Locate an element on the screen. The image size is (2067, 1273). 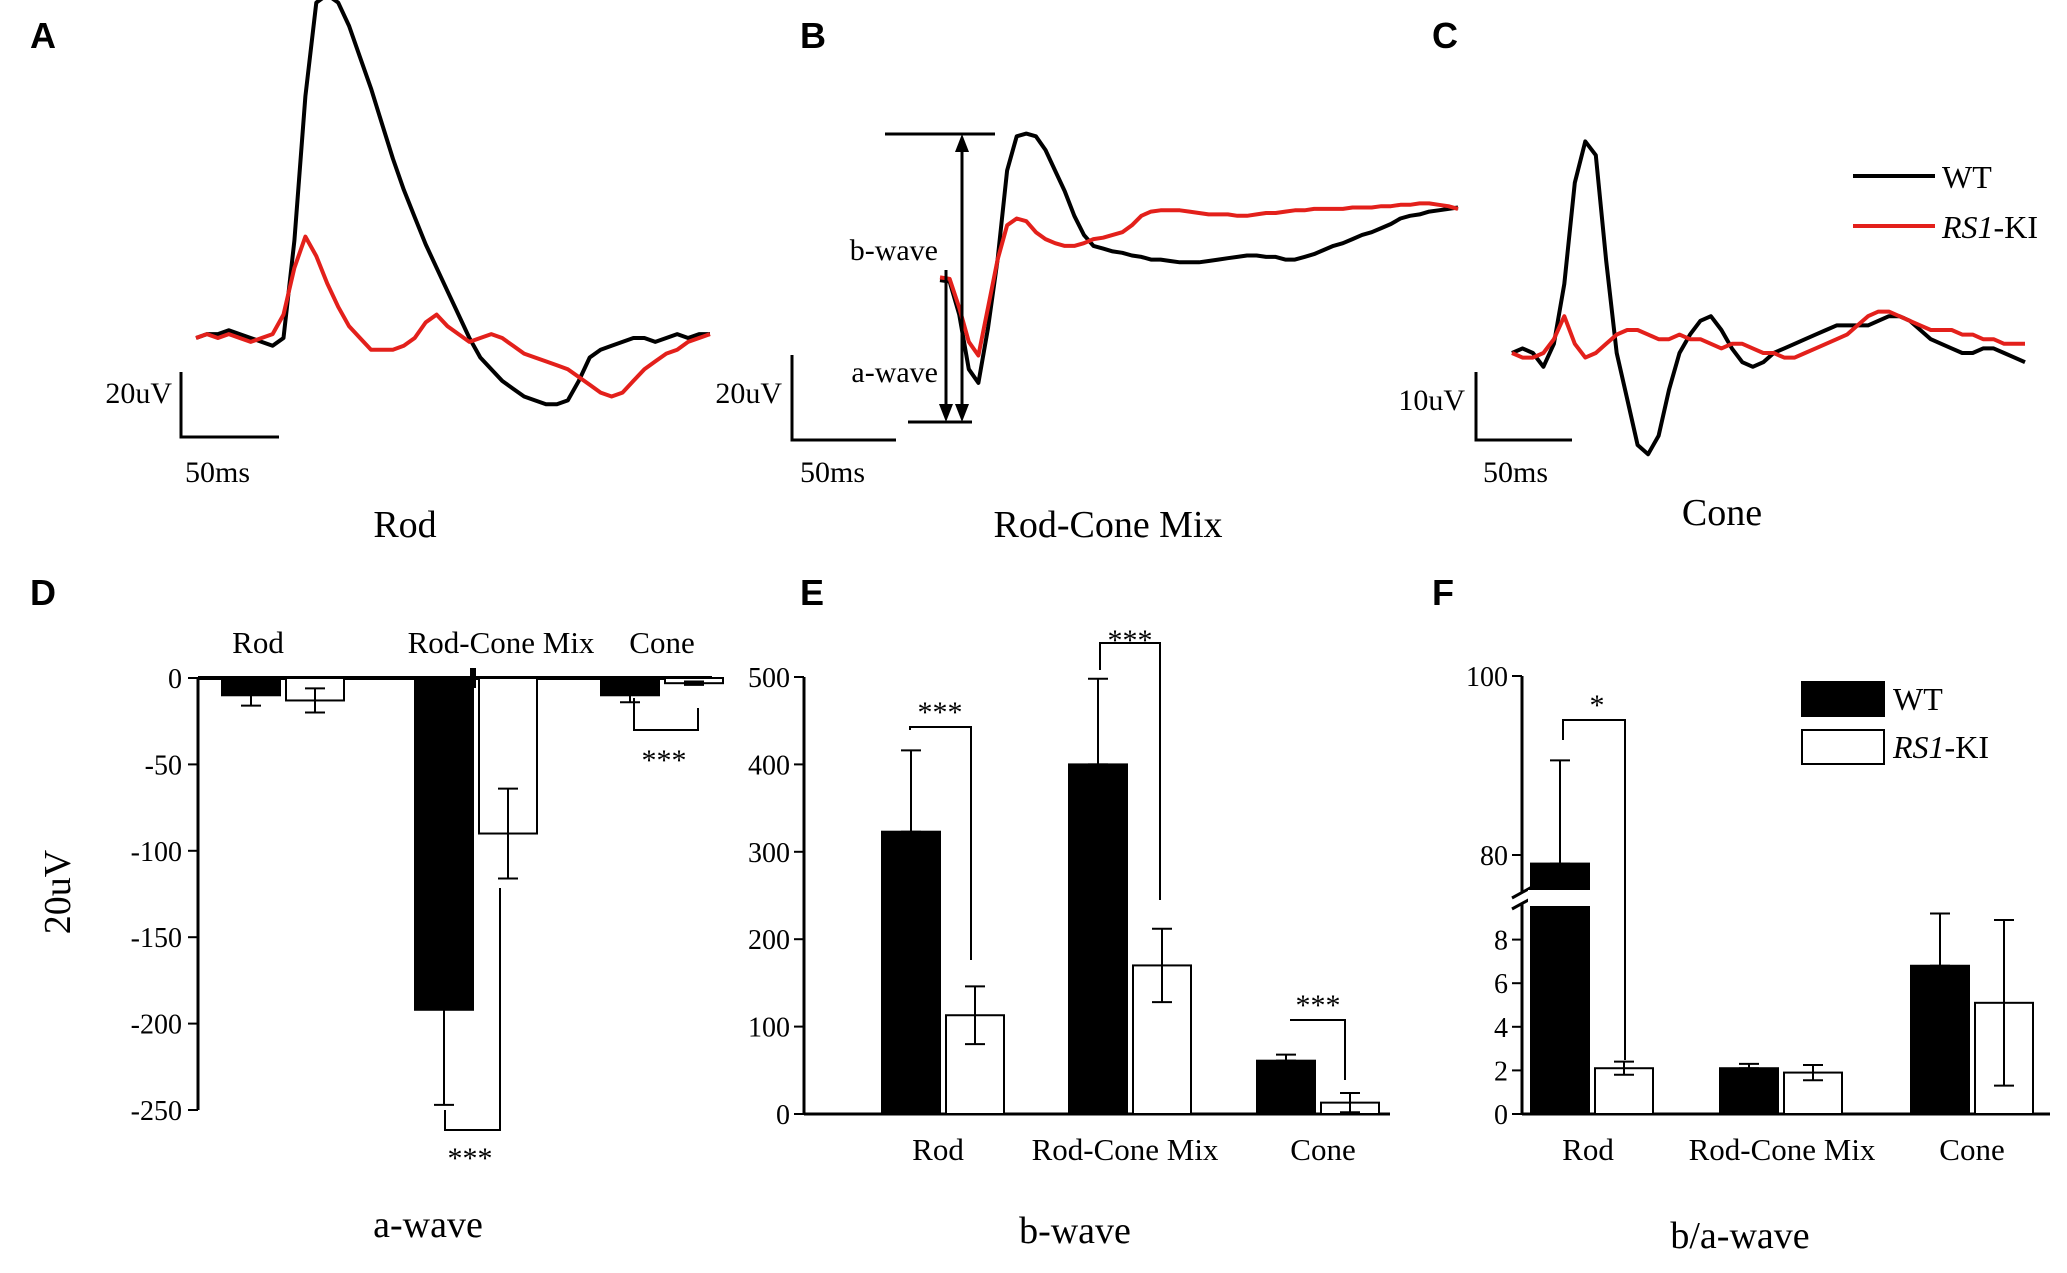
scale-bar-c is located at coordinates (1523, 407).